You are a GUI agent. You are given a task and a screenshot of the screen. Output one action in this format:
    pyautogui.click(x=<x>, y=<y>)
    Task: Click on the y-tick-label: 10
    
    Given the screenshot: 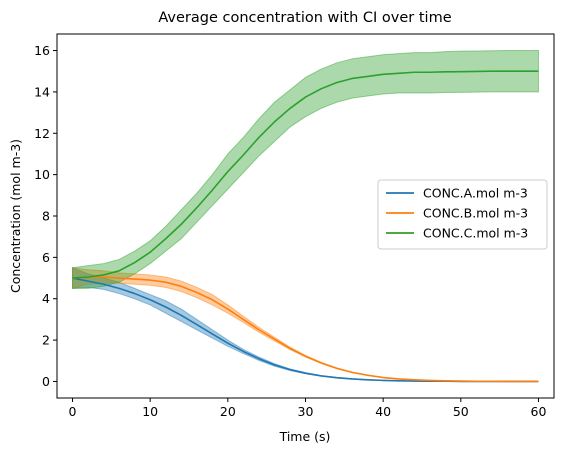 What is the action you would take?
    pyautogui.click(x=42, y=174)
    